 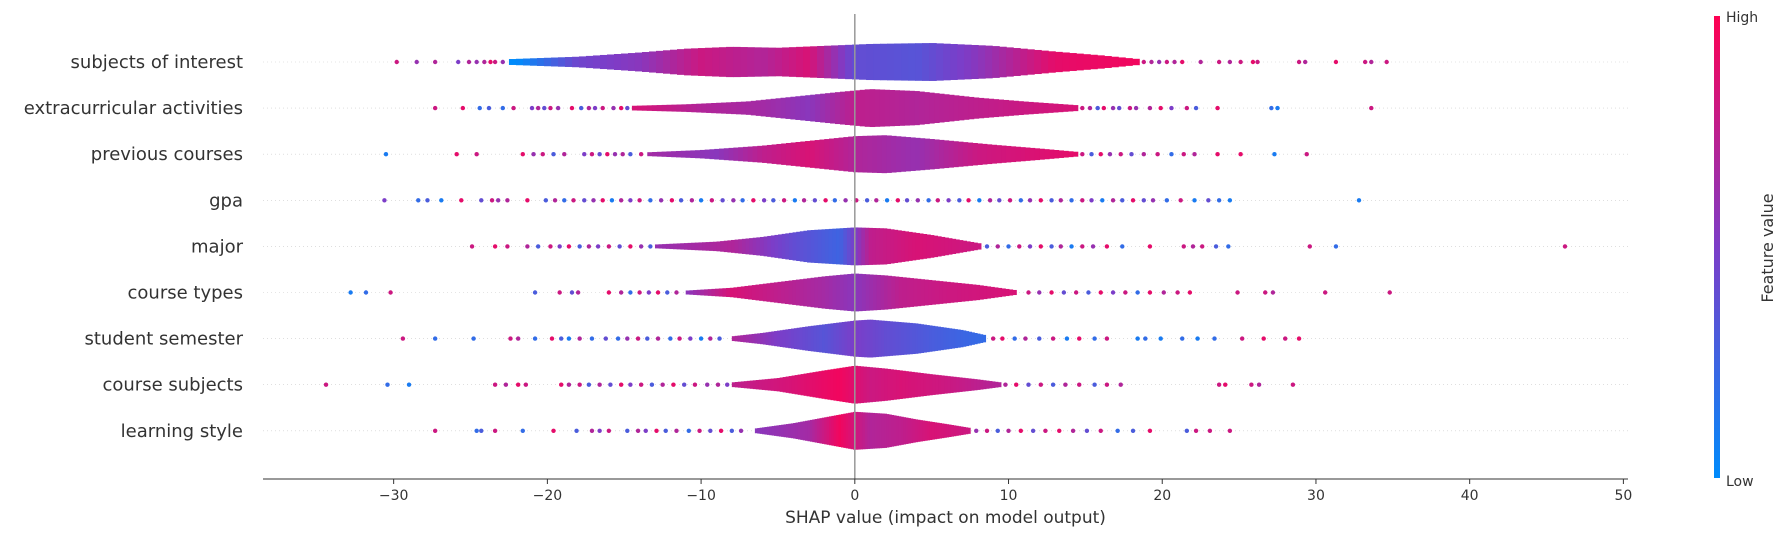 I want to click on feature-label: extracurricular activities, so click(x=133, y=108).